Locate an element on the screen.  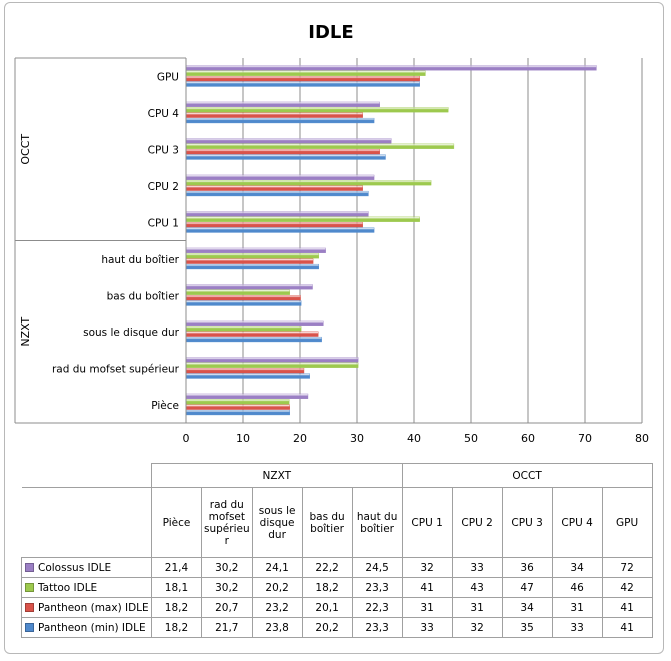
table-cell: 47 is located at coordinates (527, 587).